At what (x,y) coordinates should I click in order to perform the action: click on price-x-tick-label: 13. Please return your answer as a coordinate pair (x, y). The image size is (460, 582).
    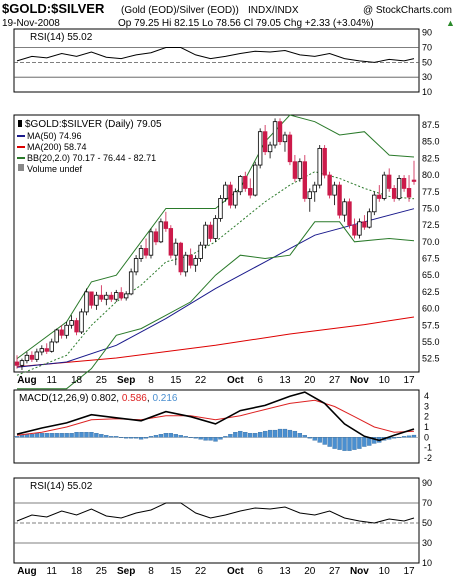
    Looking at the image, I should click on (285, 380).